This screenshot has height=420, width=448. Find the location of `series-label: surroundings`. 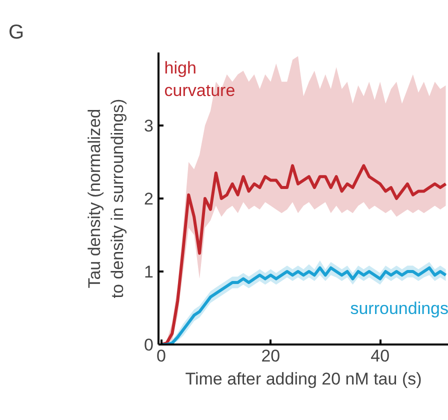

series-label: surroundings is located at coordinates (399, 308).